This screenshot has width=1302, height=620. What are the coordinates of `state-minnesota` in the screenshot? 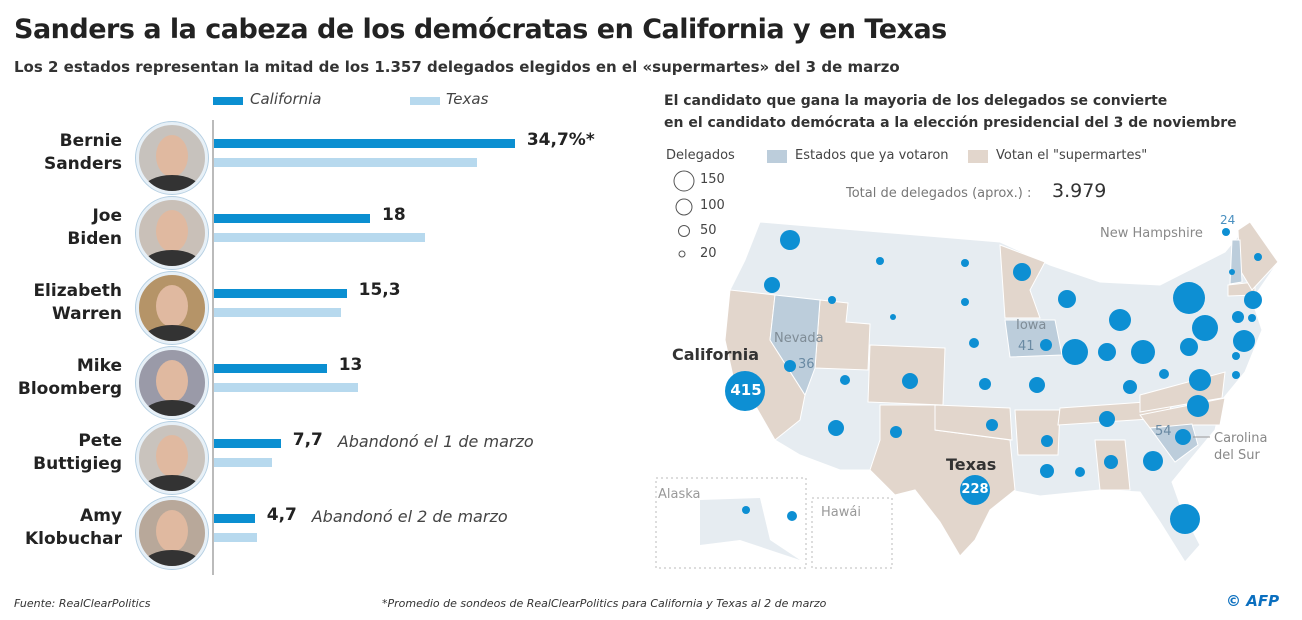 It's located at (1022, 281).